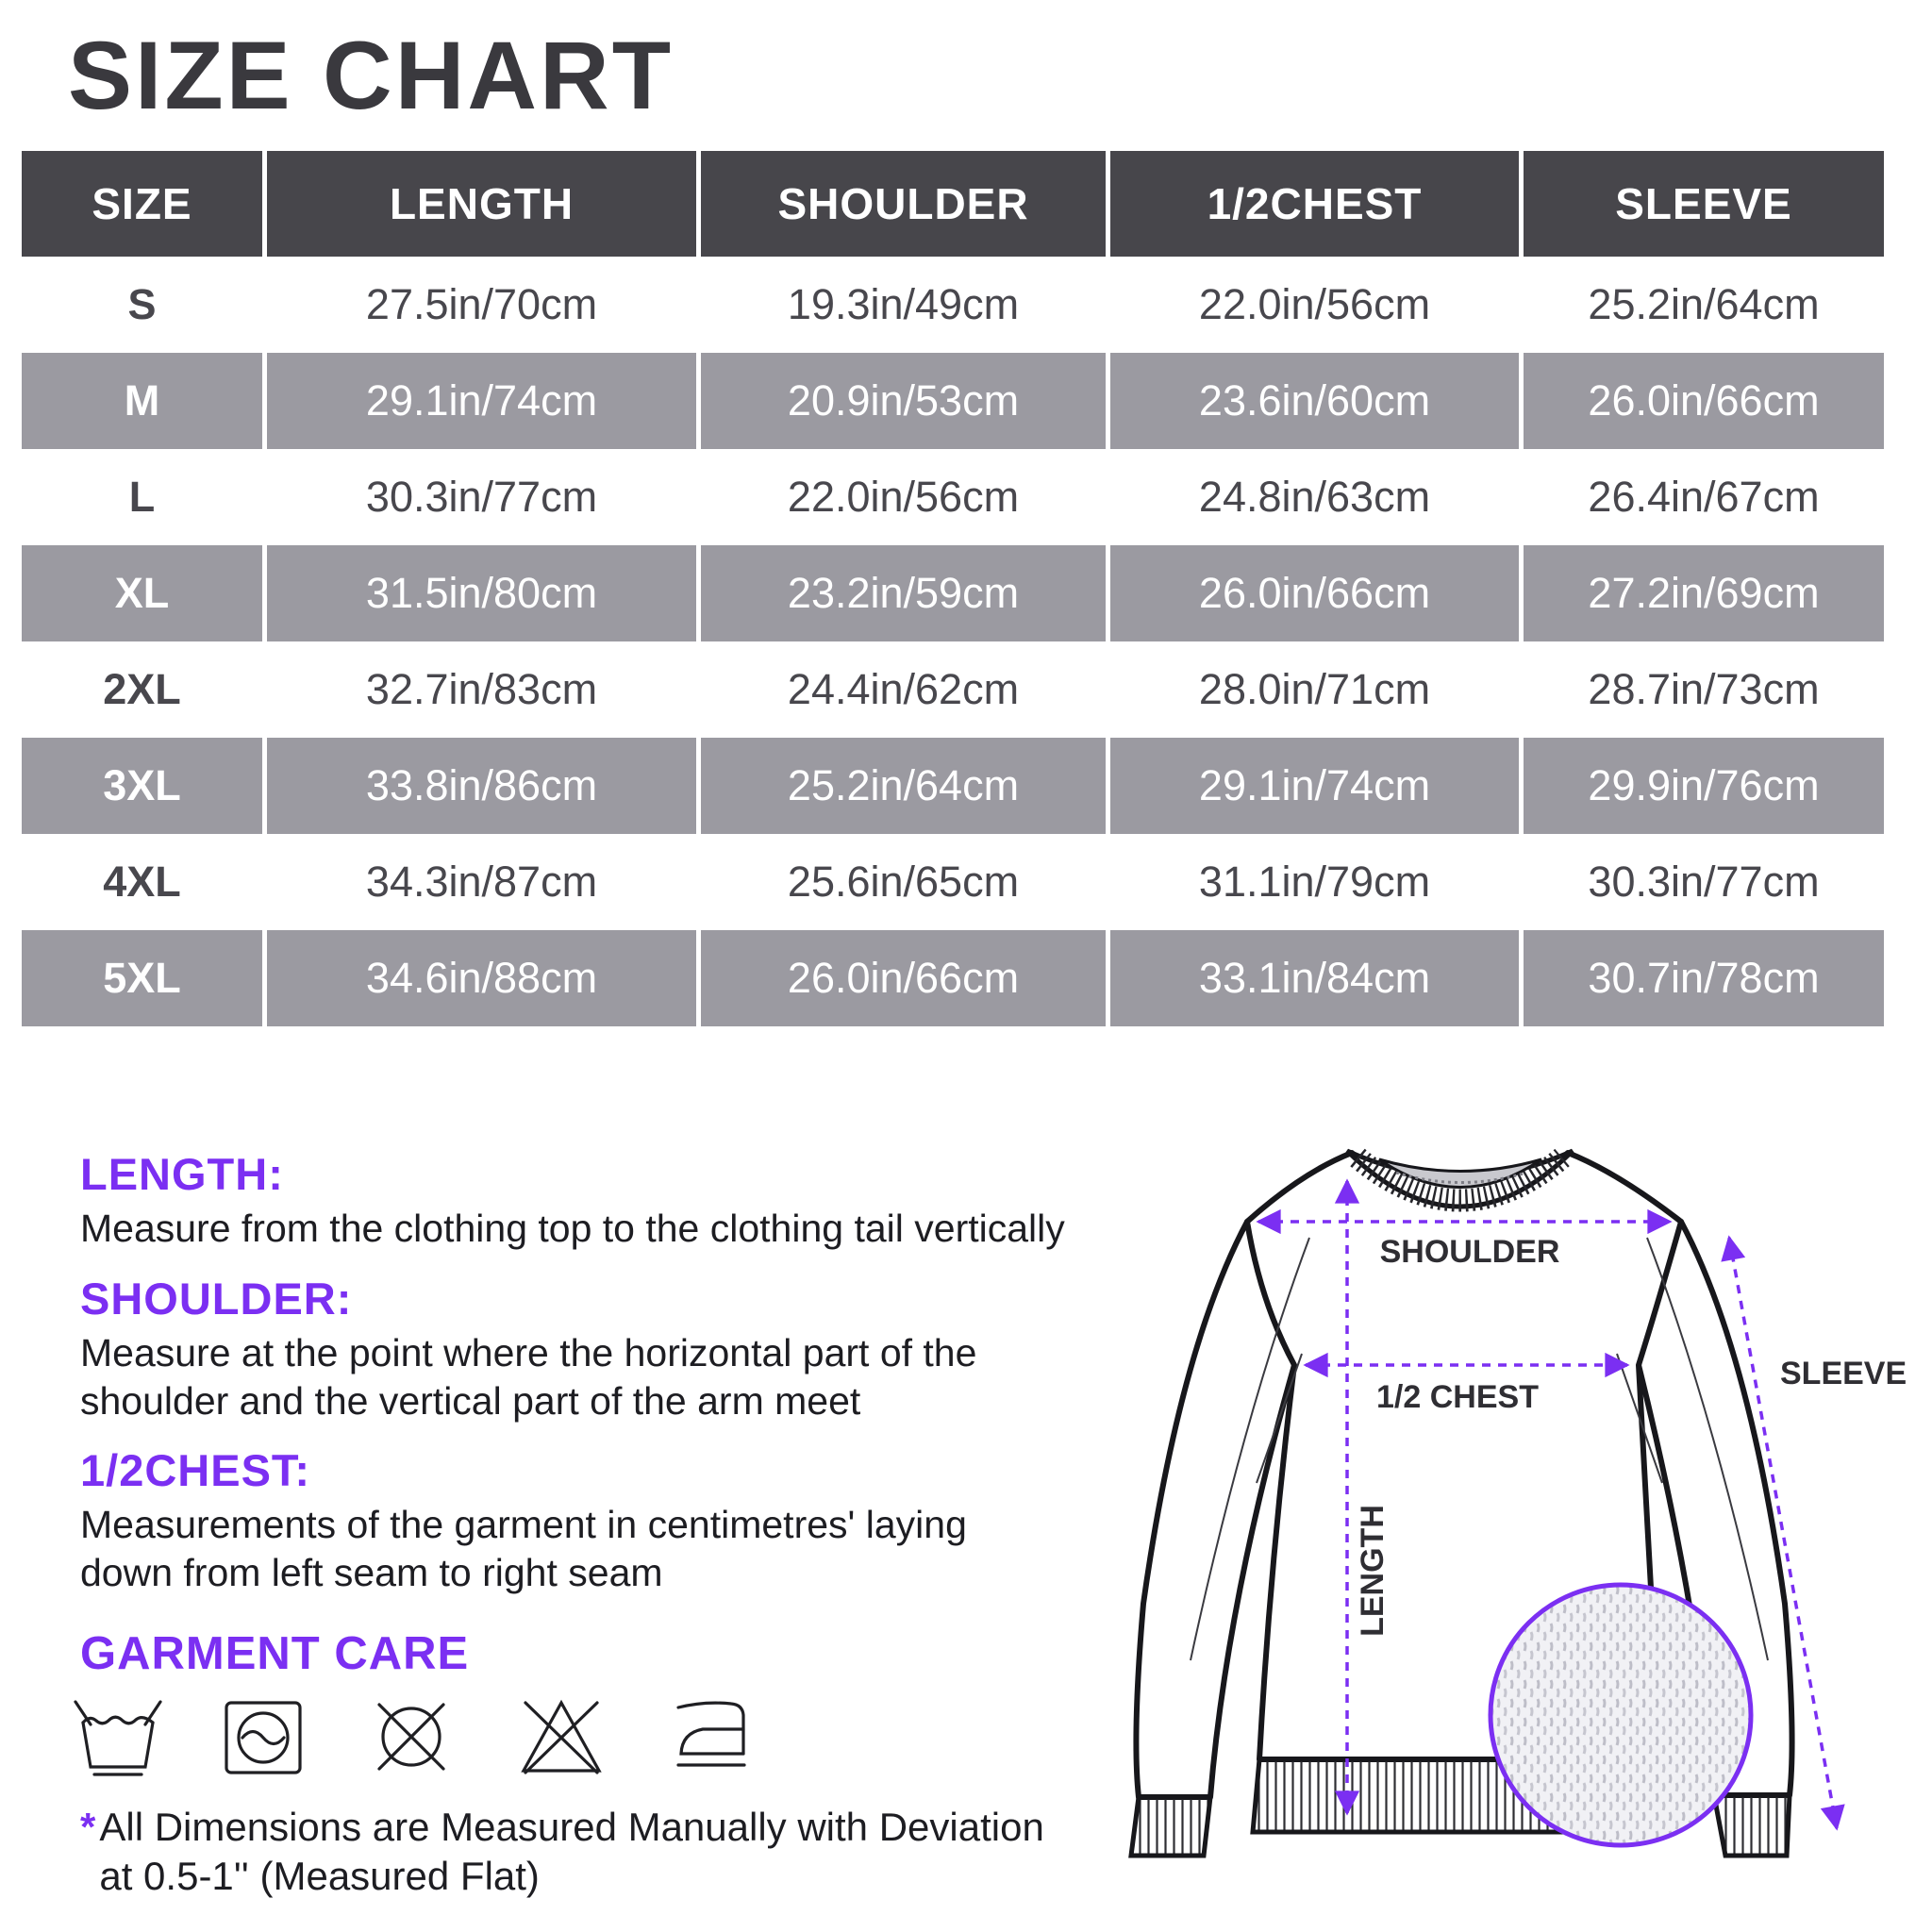  Describe the element at coordinates (142, 204) in the screenshot. I see `column-header-size: SIZE` at that location.